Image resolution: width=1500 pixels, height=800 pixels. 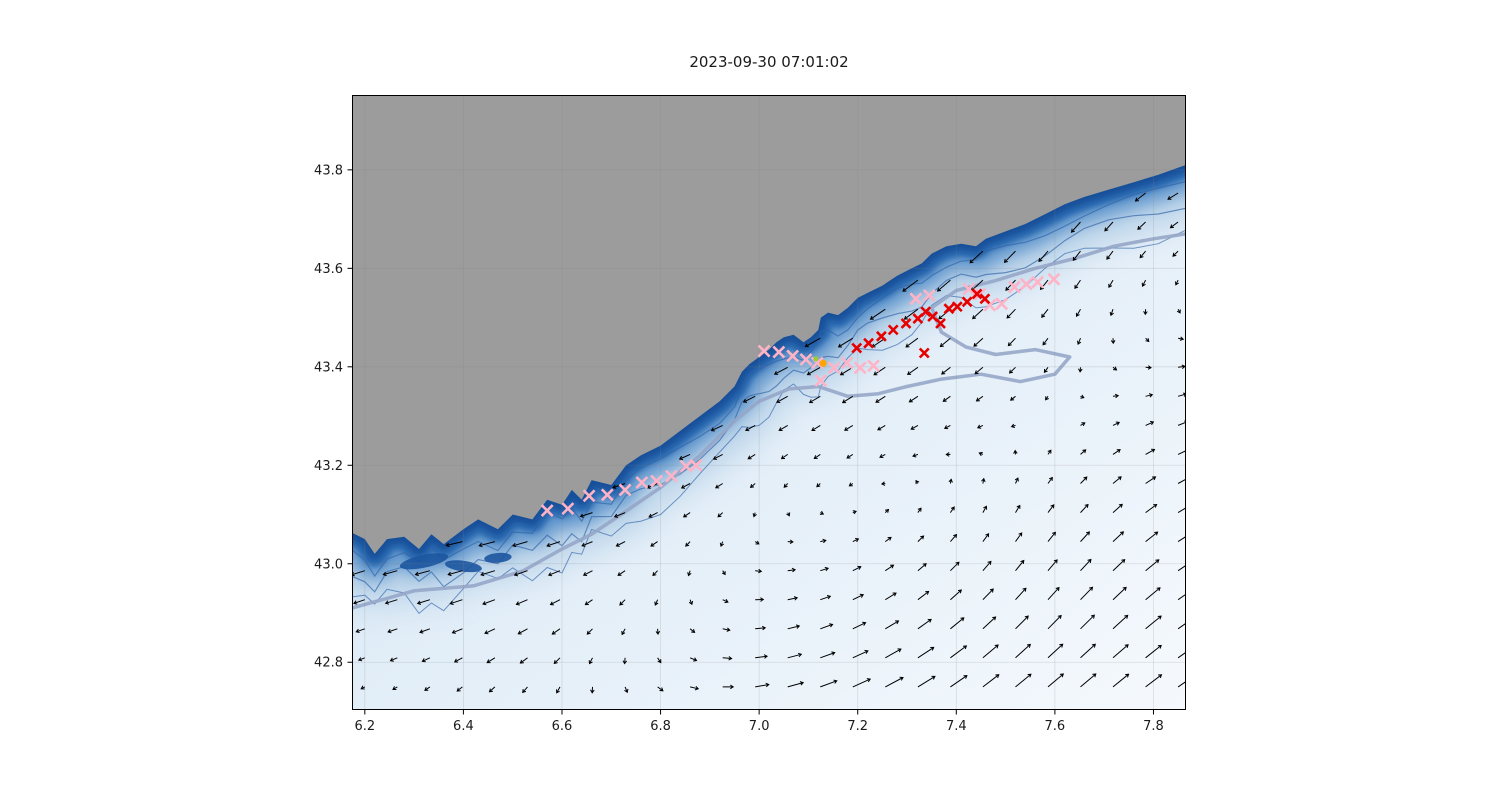 What do you see at coordinates (328, 170) in the screenshot?
I see `y-tick-label: 43.8` at bounding box center [328, 170].